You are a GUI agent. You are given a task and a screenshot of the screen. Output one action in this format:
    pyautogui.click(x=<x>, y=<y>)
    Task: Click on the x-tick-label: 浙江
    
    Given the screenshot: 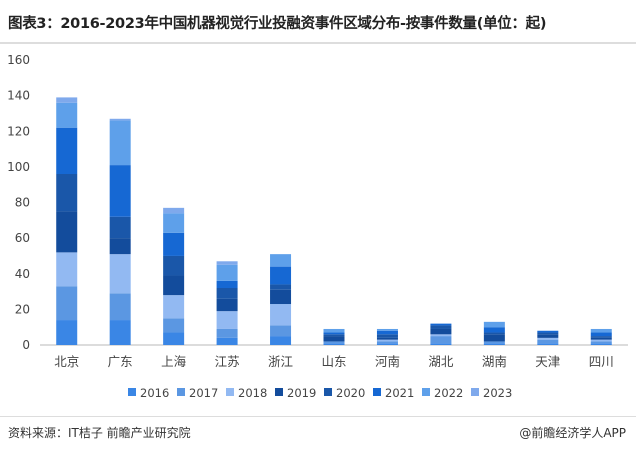 What is the action you would take?
    pyautogui.click(x=280, y=361)
    